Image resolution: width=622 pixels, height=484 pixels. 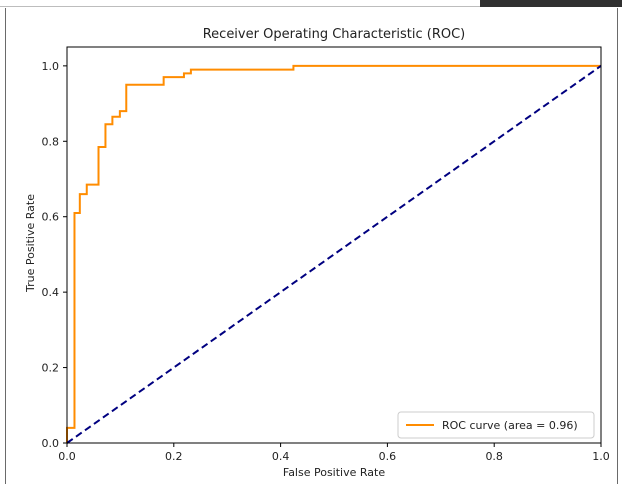 What do you see at coordinates (240, 6) in the screenshot?
I see `top-edge-line` at bounding box center [240, 6].